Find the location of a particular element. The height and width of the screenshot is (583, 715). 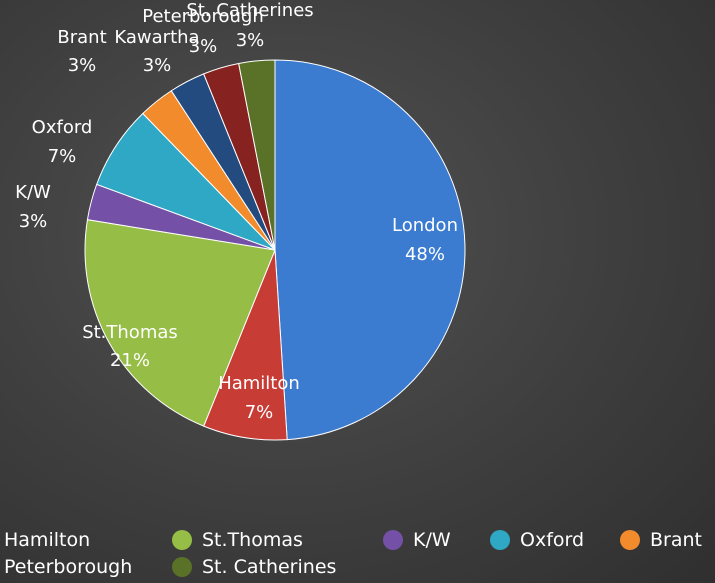

slice-value-k-w: 3% is located at coordinates (33, 221).